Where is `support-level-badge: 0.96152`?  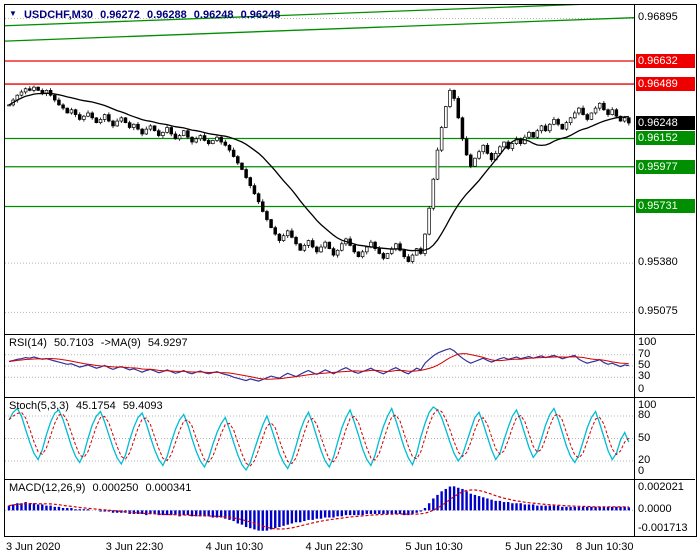
support-level-badge: 0.96152 is located at coordinates (665, 138).